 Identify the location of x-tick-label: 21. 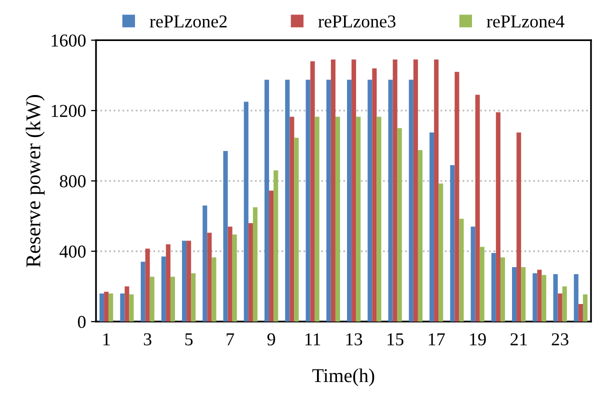
(518, 339).